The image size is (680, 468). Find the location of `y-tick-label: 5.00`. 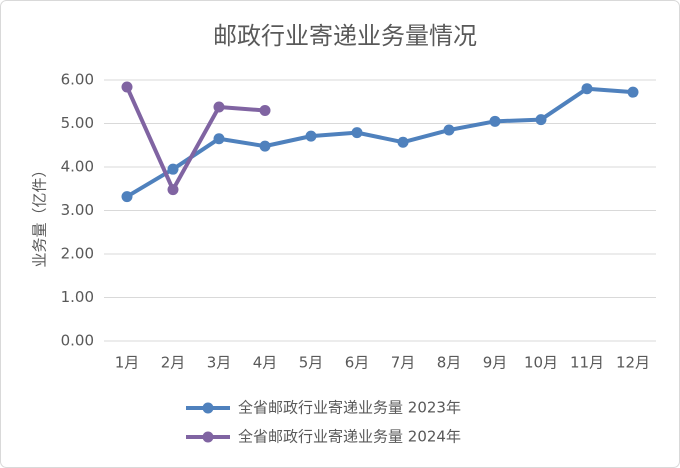

y-tick-label: 5.00 is located at coordinates (77, 123).